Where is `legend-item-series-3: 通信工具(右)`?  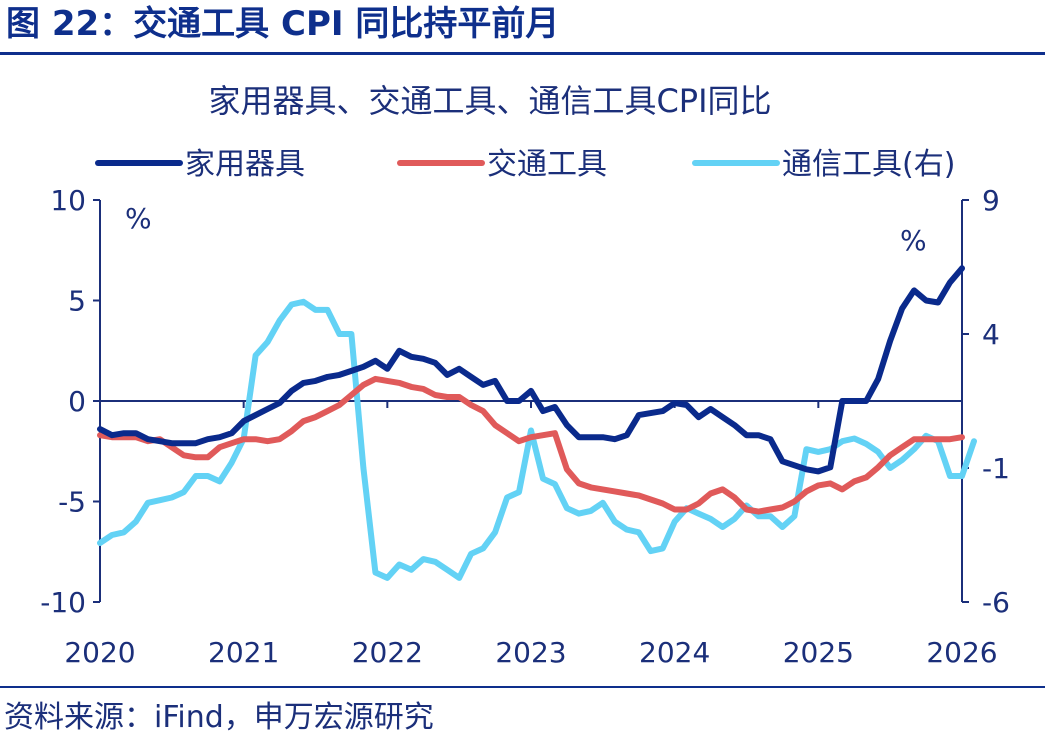 legend-item-series-3: 通信工具(右) is located at coordinates (823, 164).